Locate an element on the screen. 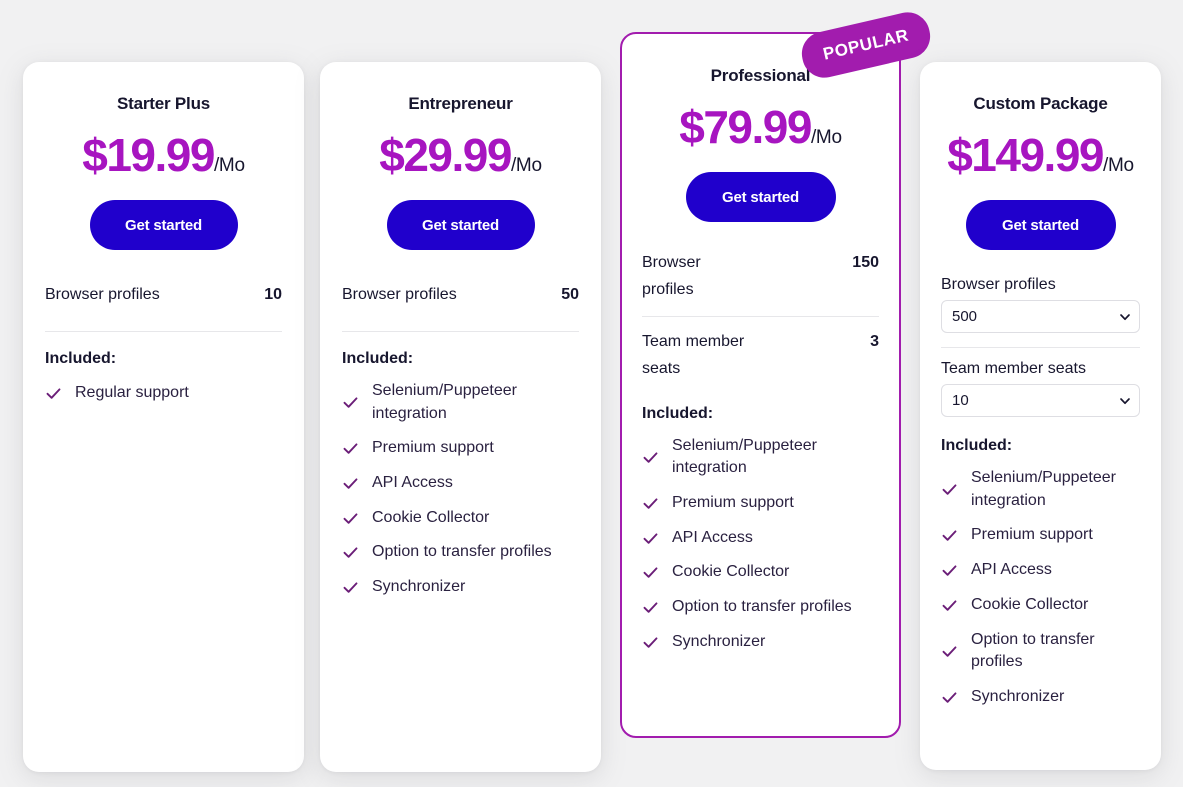 This screenshot has height=787, width=1183. price-amount: $149.99 is located at coordinates (1025, 155).